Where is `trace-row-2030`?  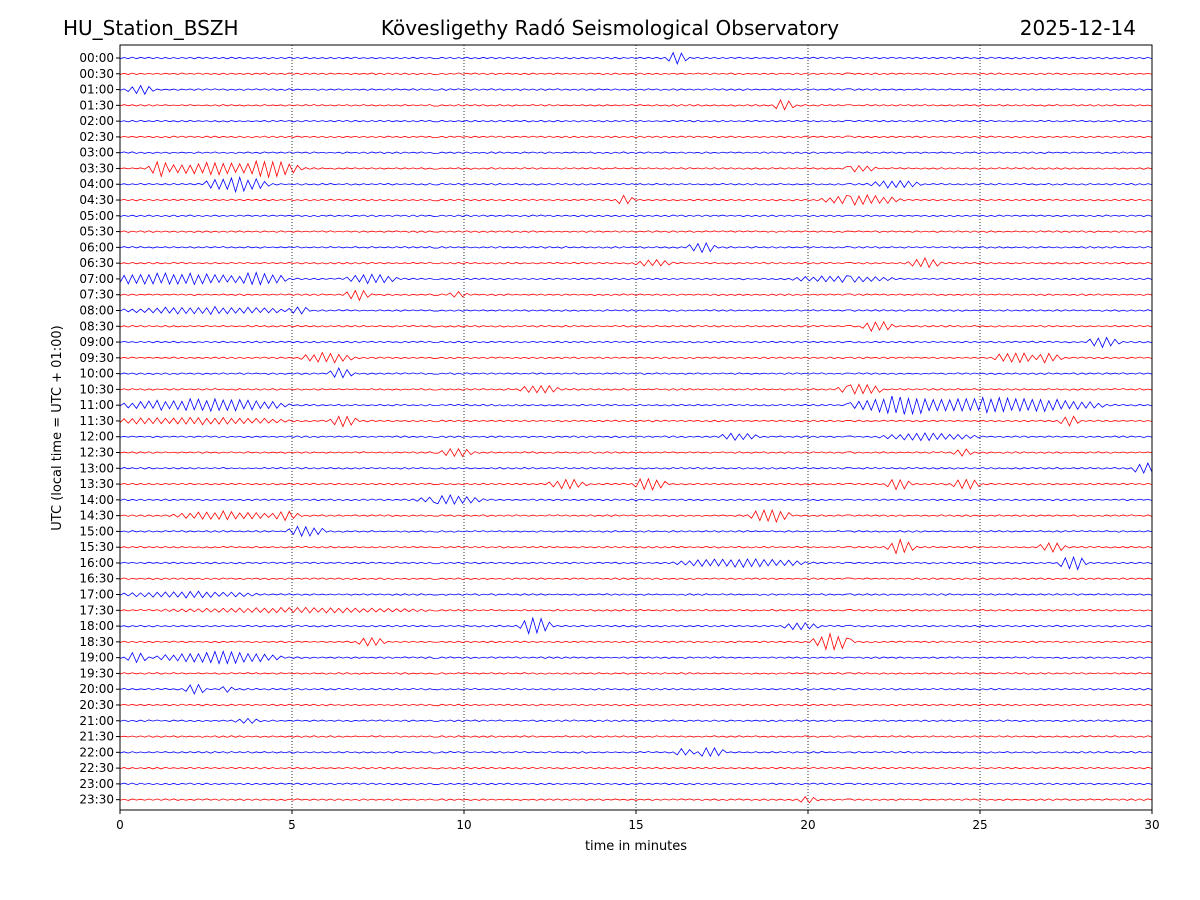
trace-row-2030 is located at coordinates (636, 705).